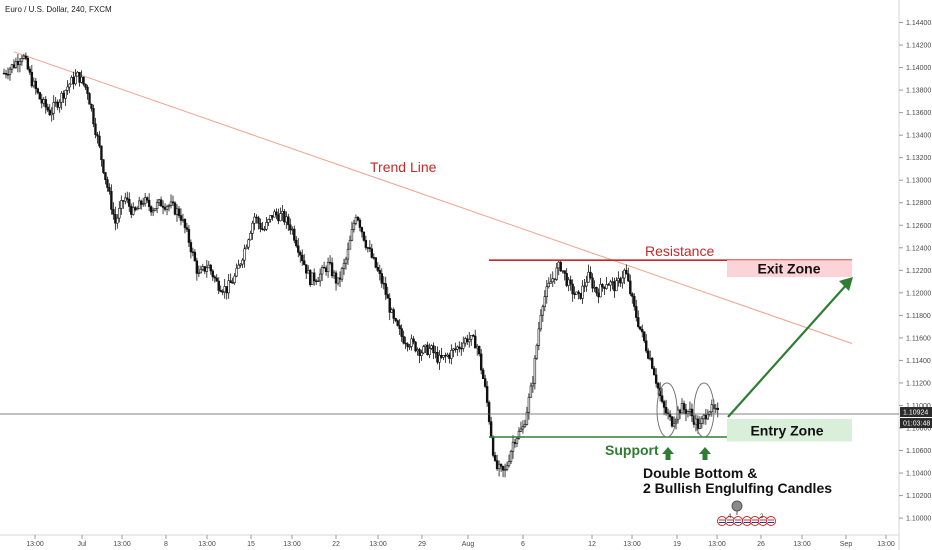 Image resolution: width=932 pixels, height=550 pixels. Describe the element at coordinates (918, 46) in the screenshot. I see `price-tick-label: 1.14200` at that location.